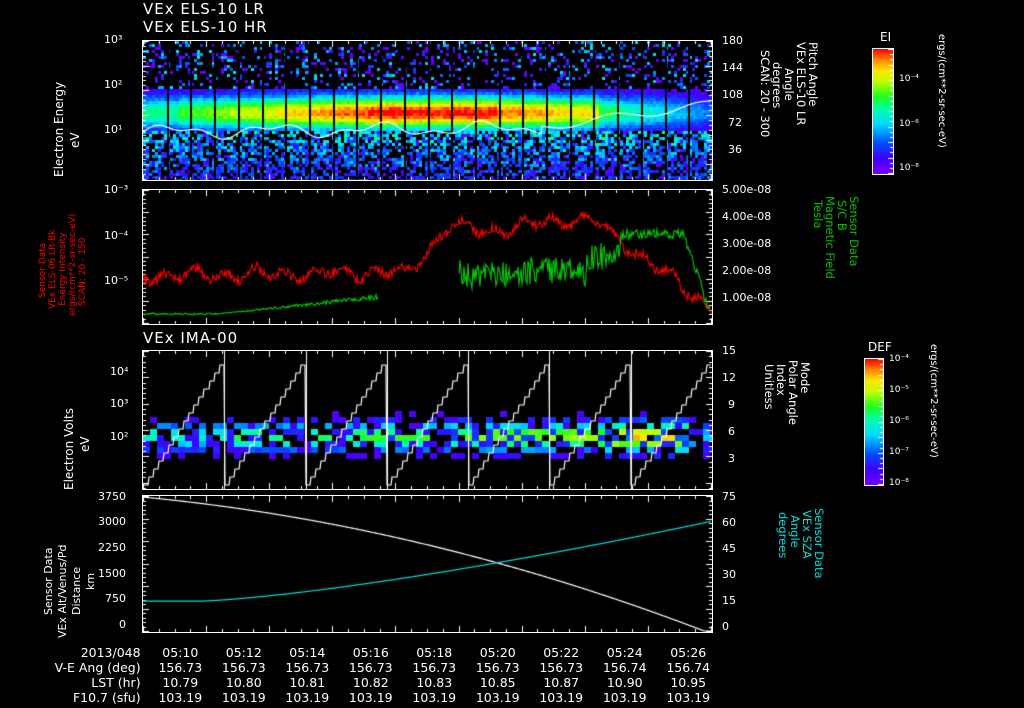 The image size is (1024, 708). What do you see at coordinates (204, 9) in the screenshot?
I see `panel1-title-lr: VEx ELS-10 LR` at bounding box center [204, 9].